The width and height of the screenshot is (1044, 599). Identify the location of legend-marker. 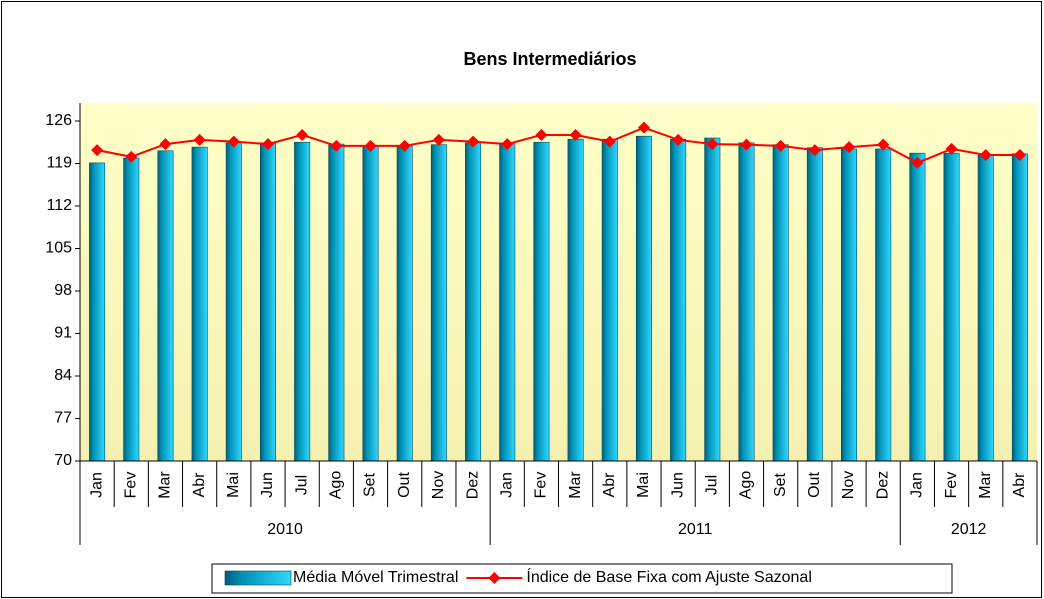
(494, 578).